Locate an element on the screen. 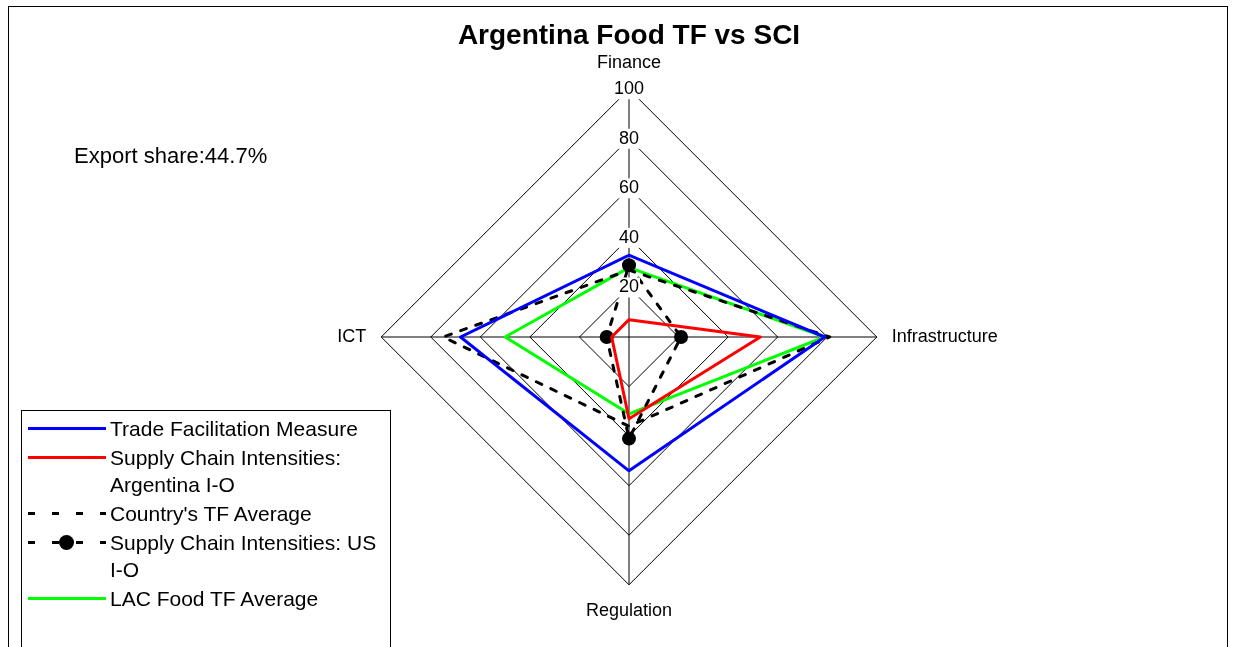 This screenshot has height=647, width=1233. spoke-label: Infrastructure is located at coordinates (944, 335).